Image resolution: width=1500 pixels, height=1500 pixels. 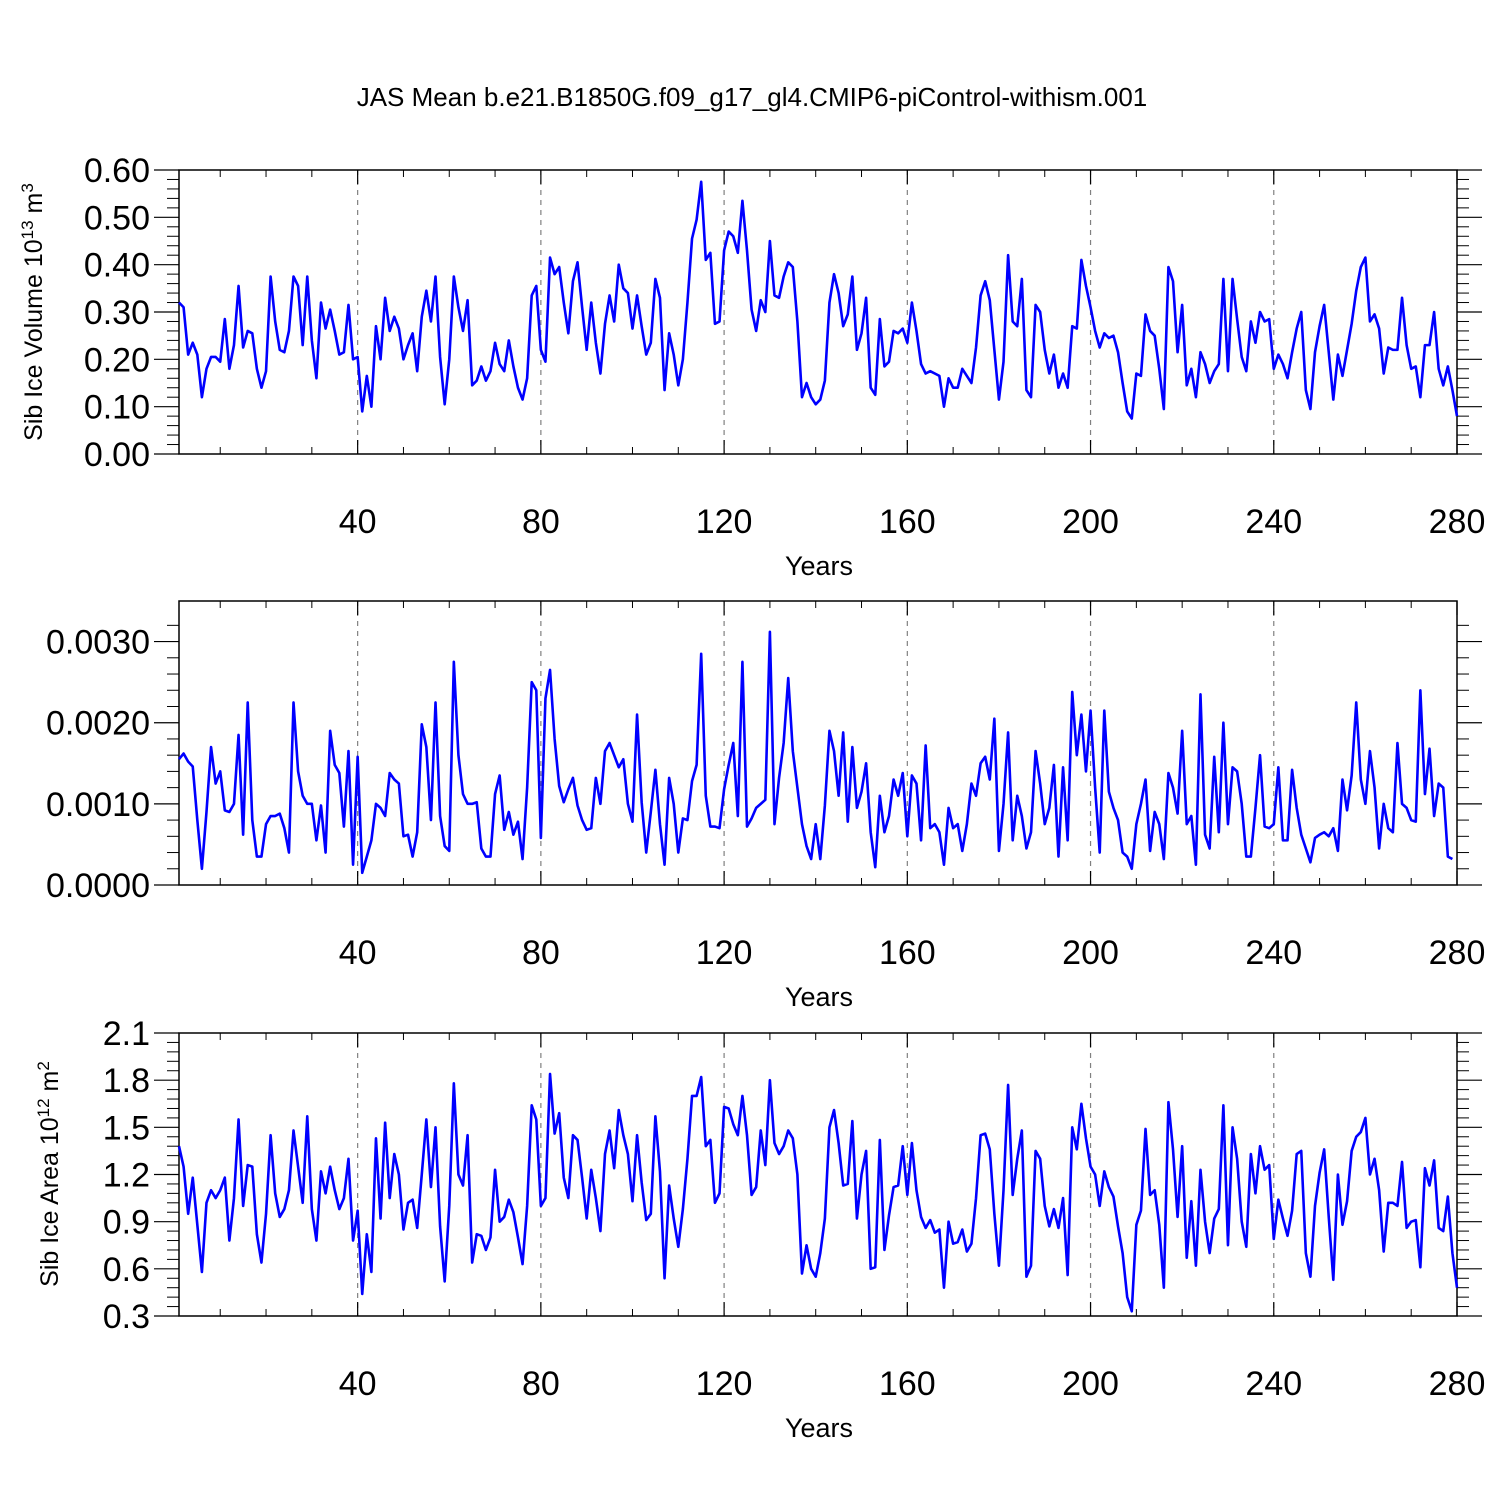 What do you see at coordinates (1090, 522) in the screenshot?
I see `ice-volume-x-tick-label: 200` at bounding box center [1090, 522].